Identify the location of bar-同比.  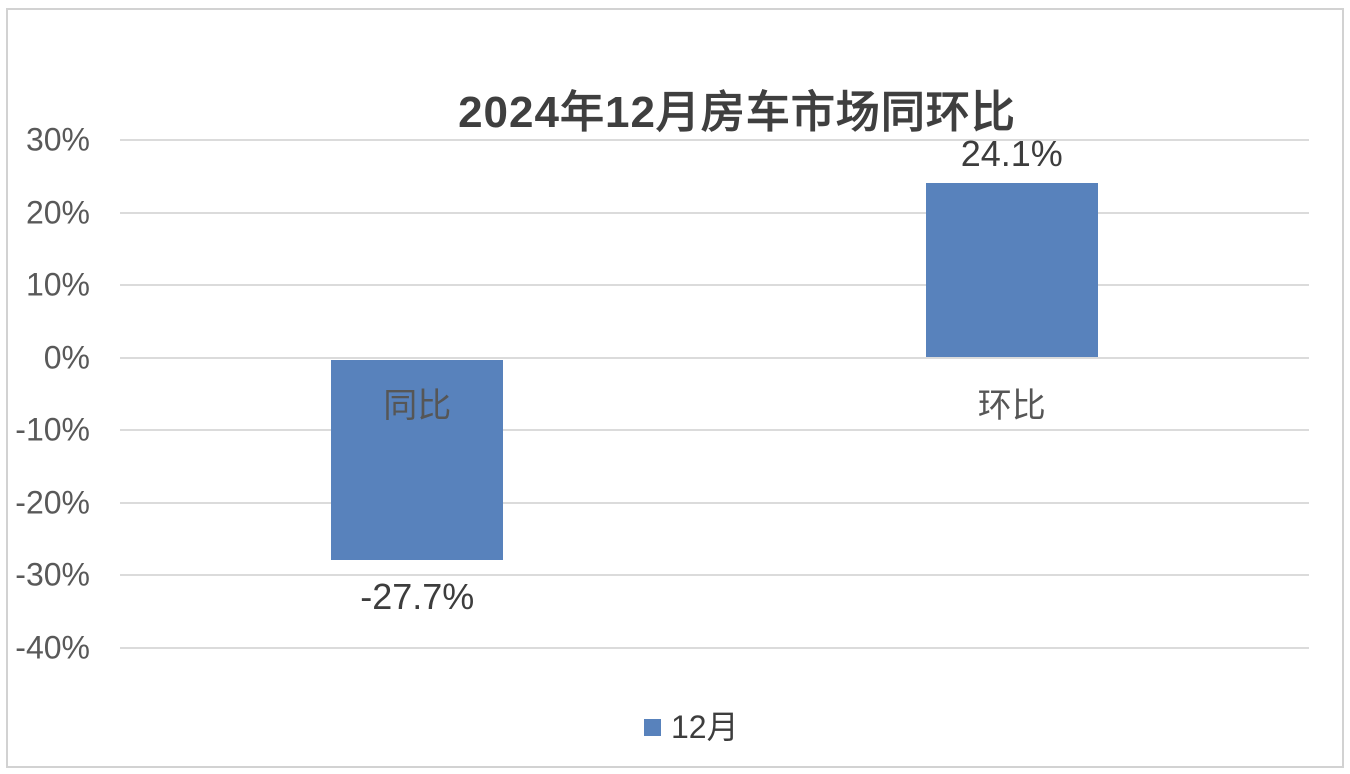
(417, 460).